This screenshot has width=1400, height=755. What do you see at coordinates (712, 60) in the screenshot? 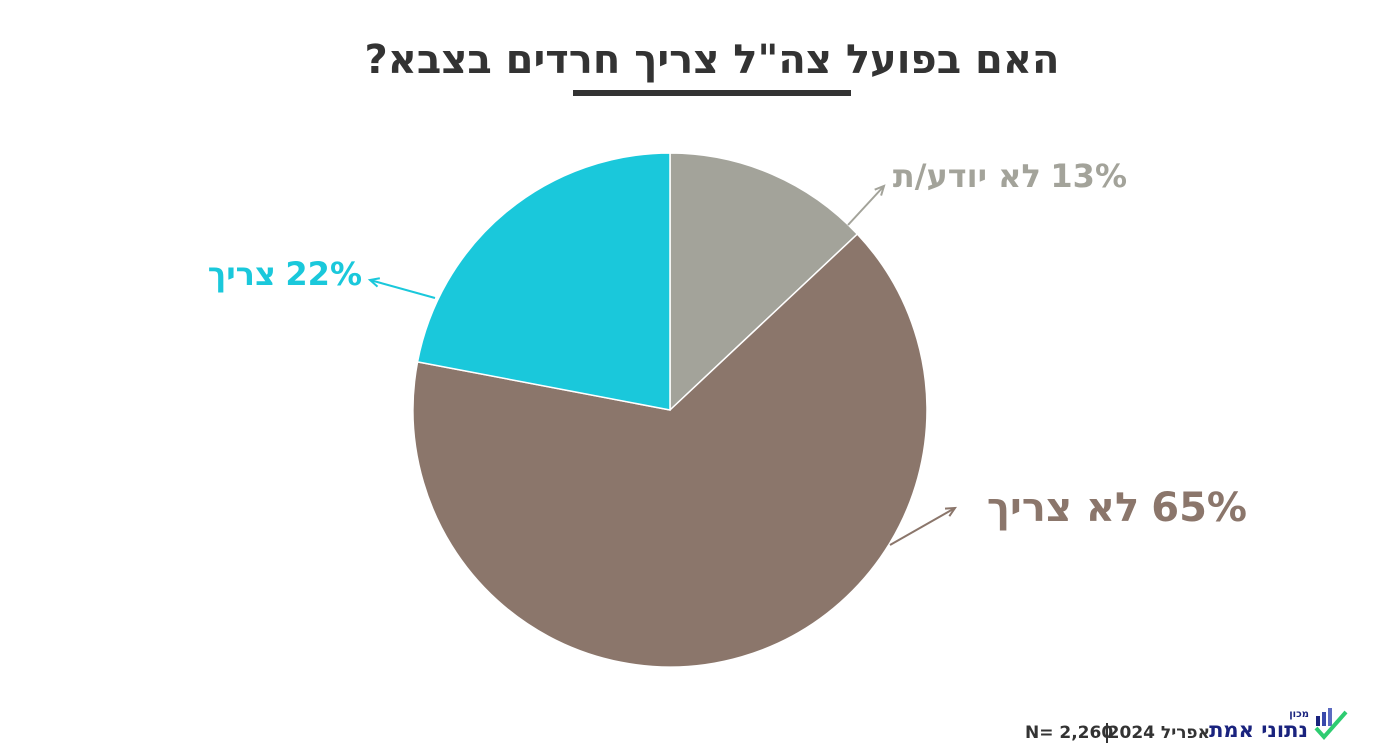
I see `chart-title: האם בפועל צה"ל צריך חרדים בצבא?` at bounding box center [712, 60].